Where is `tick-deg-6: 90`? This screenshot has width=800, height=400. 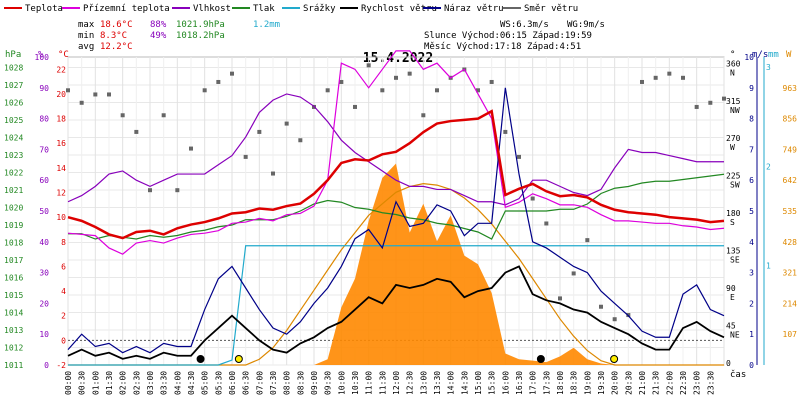 tick-deg-6: 90 is located at coordinates (731, 288).